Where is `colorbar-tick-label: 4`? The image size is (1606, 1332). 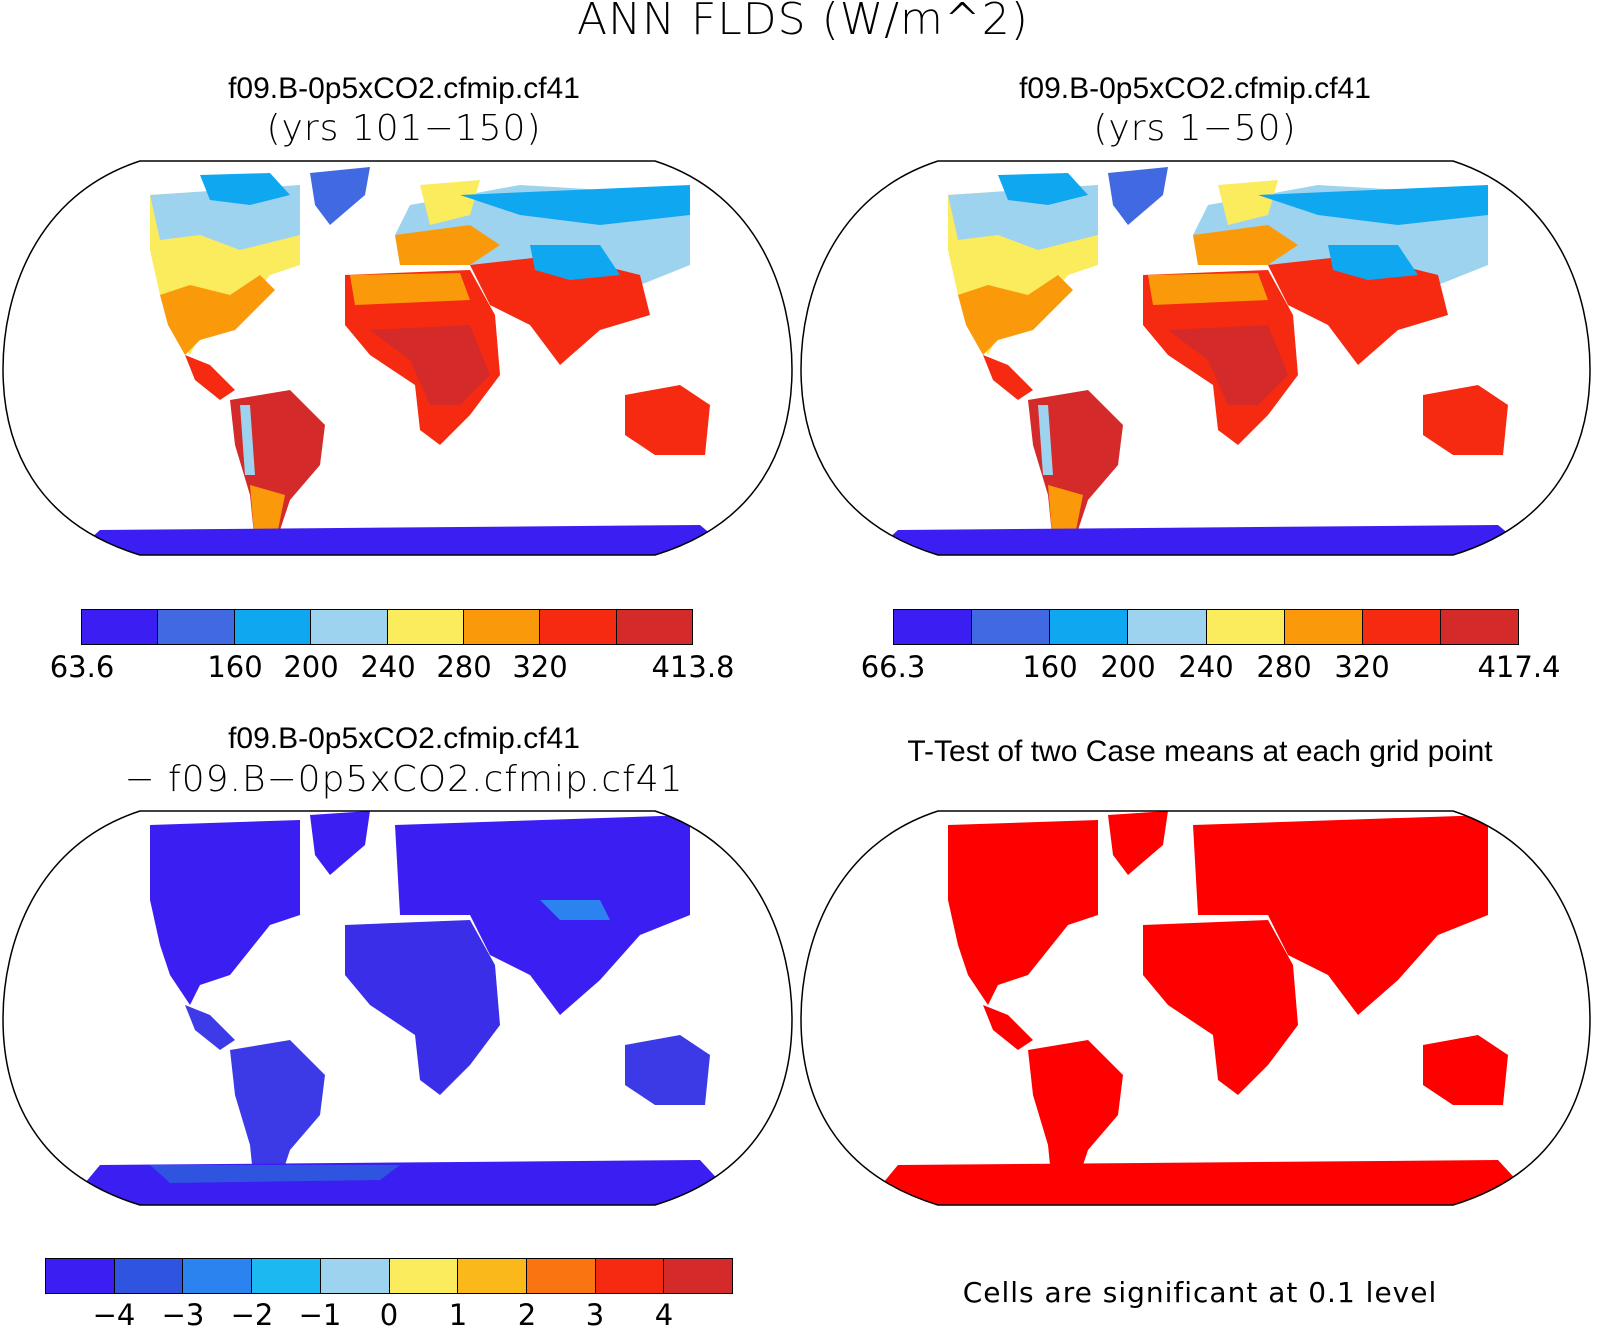 colorbar-tick-label: 4 is located at coordinates (664, 1315).